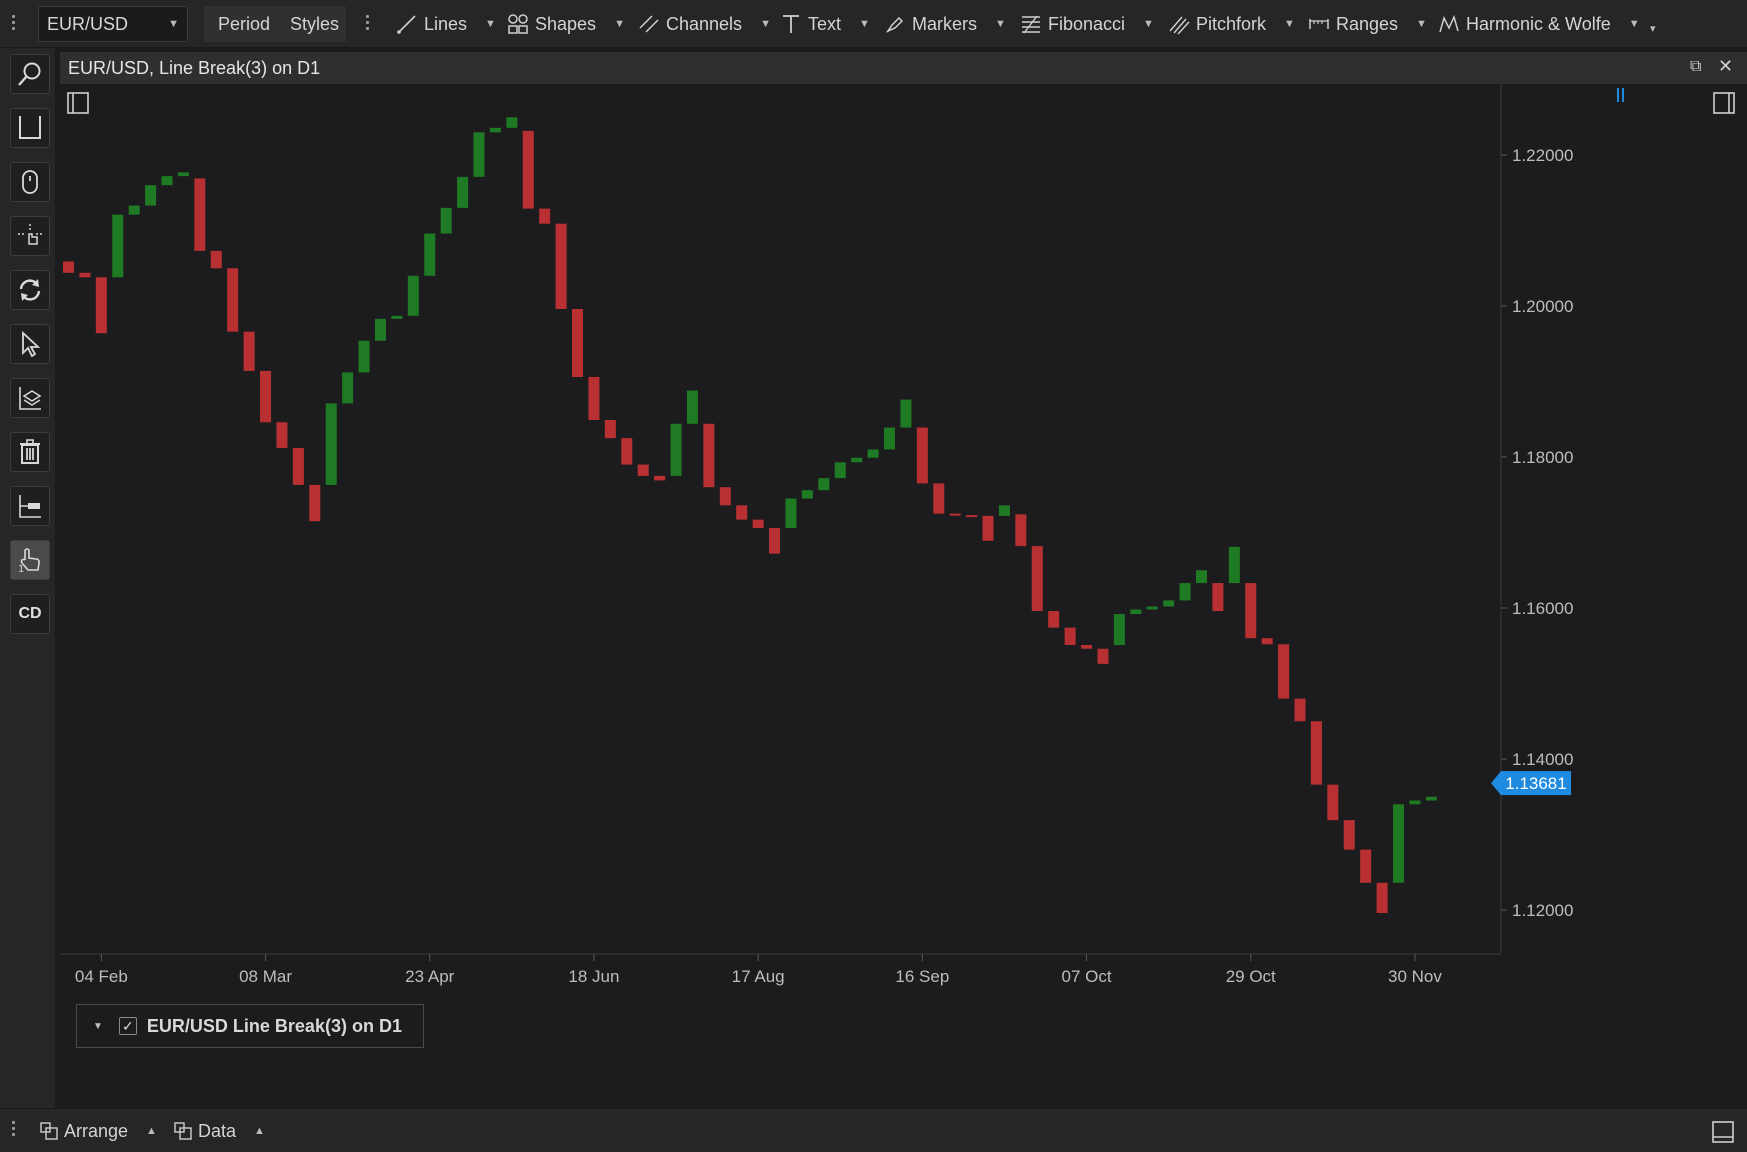 The height and width of the screenshot is (1152, 1747). Describe the element at coordinates (1653, 29) in the screenshot. I see `toolbar-overflow-icon: ▾` at that location.